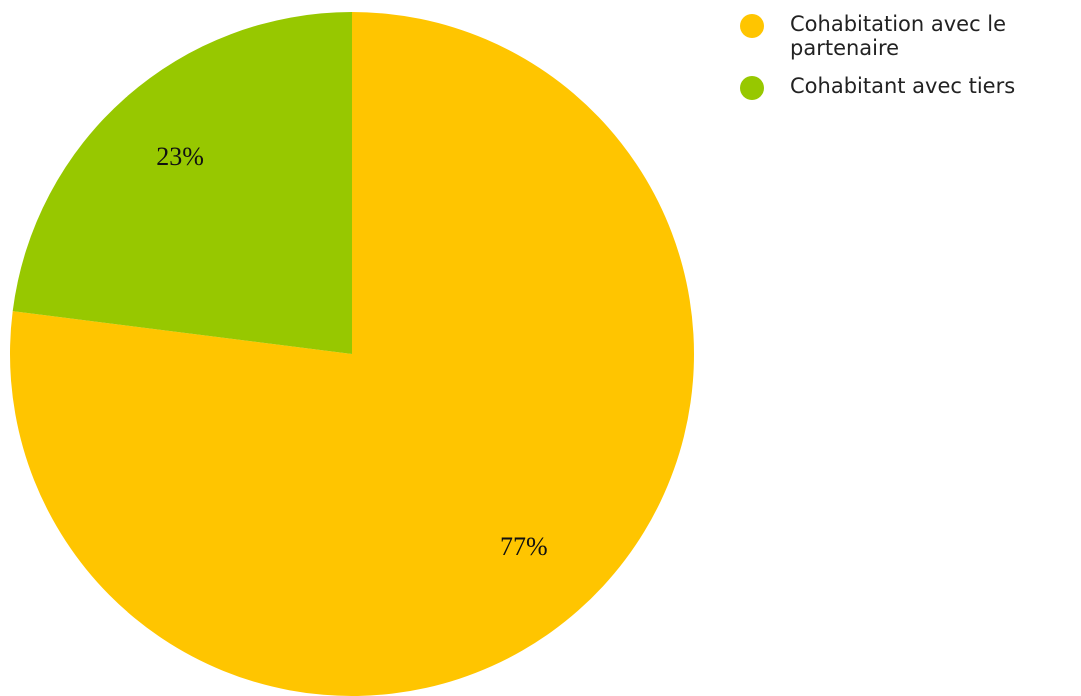  What do you see at coordinates (180, 156) in the screenshot?
I see `slice-label: 23%` at bounding box center [180, 156].